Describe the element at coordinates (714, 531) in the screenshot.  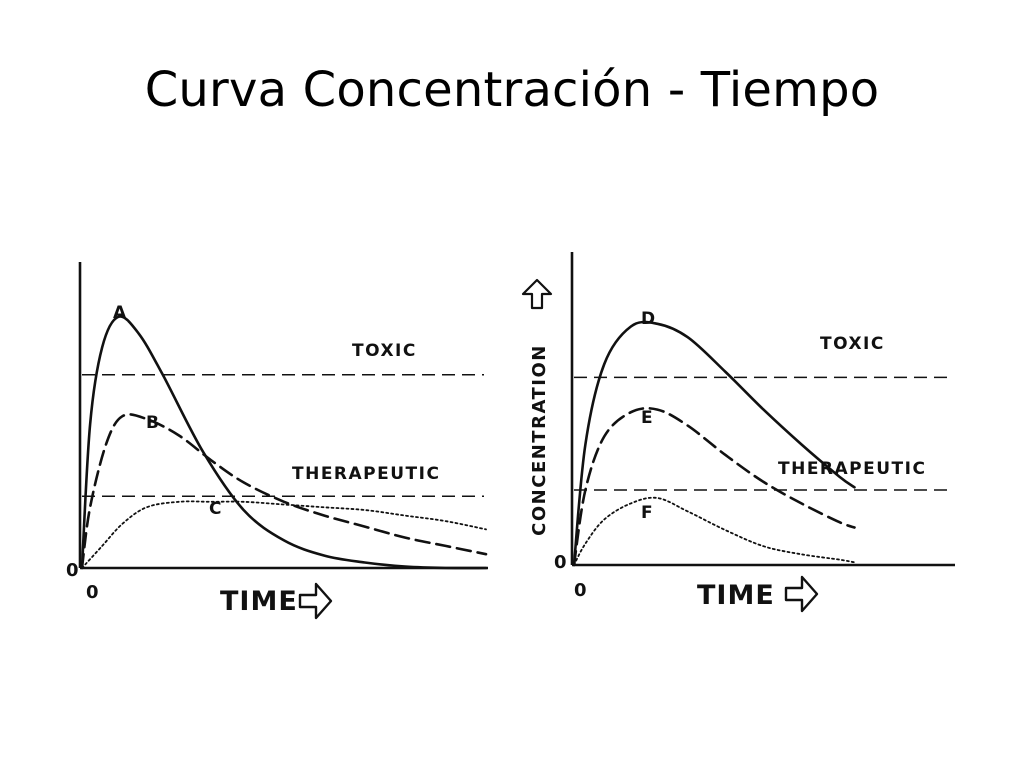
I see `curve-f` at that location.